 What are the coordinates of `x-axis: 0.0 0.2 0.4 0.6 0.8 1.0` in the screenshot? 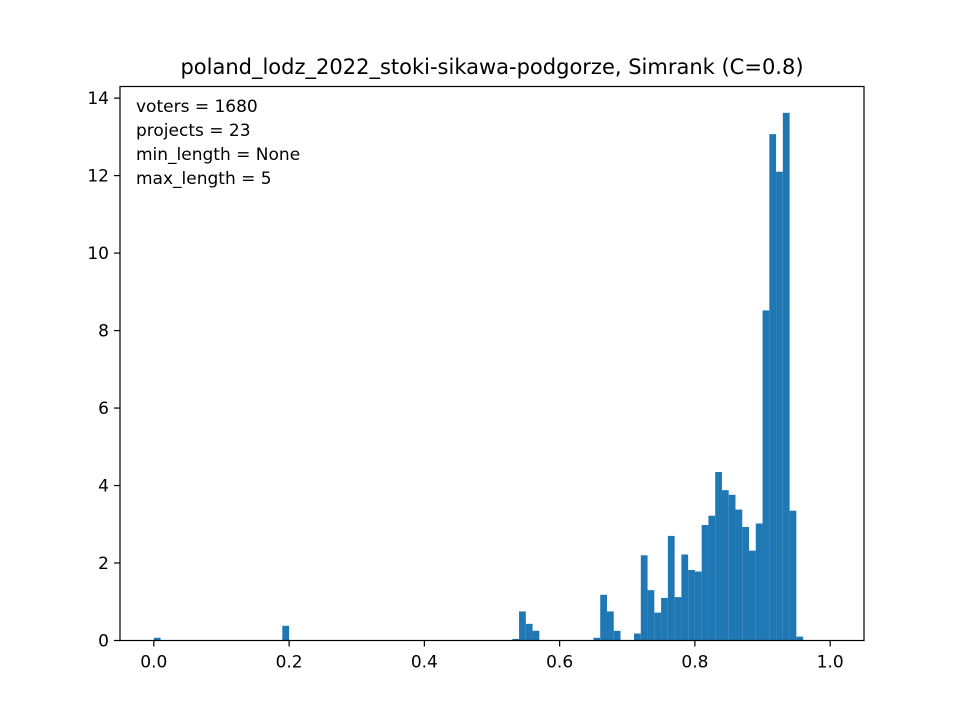 It's located at (492, 656).